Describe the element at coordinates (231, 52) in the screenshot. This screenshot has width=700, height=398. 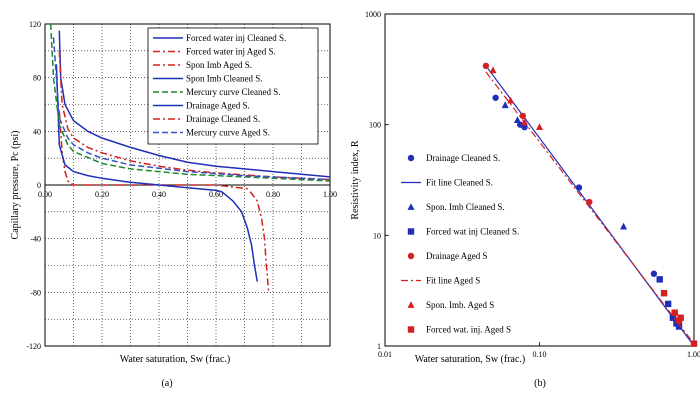
I see `legend-entry: Forced water inj Aged S.` at that location.